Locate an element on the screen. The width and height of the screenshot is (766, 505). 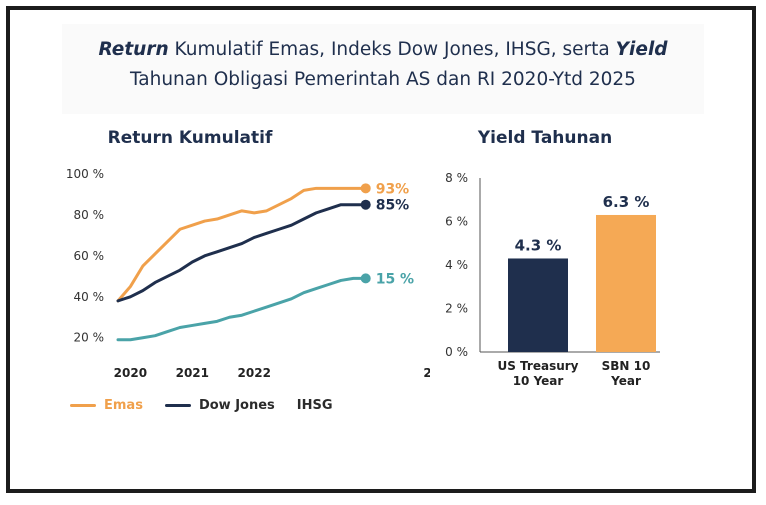
series-line-emas is located at coordinates (242, 244).